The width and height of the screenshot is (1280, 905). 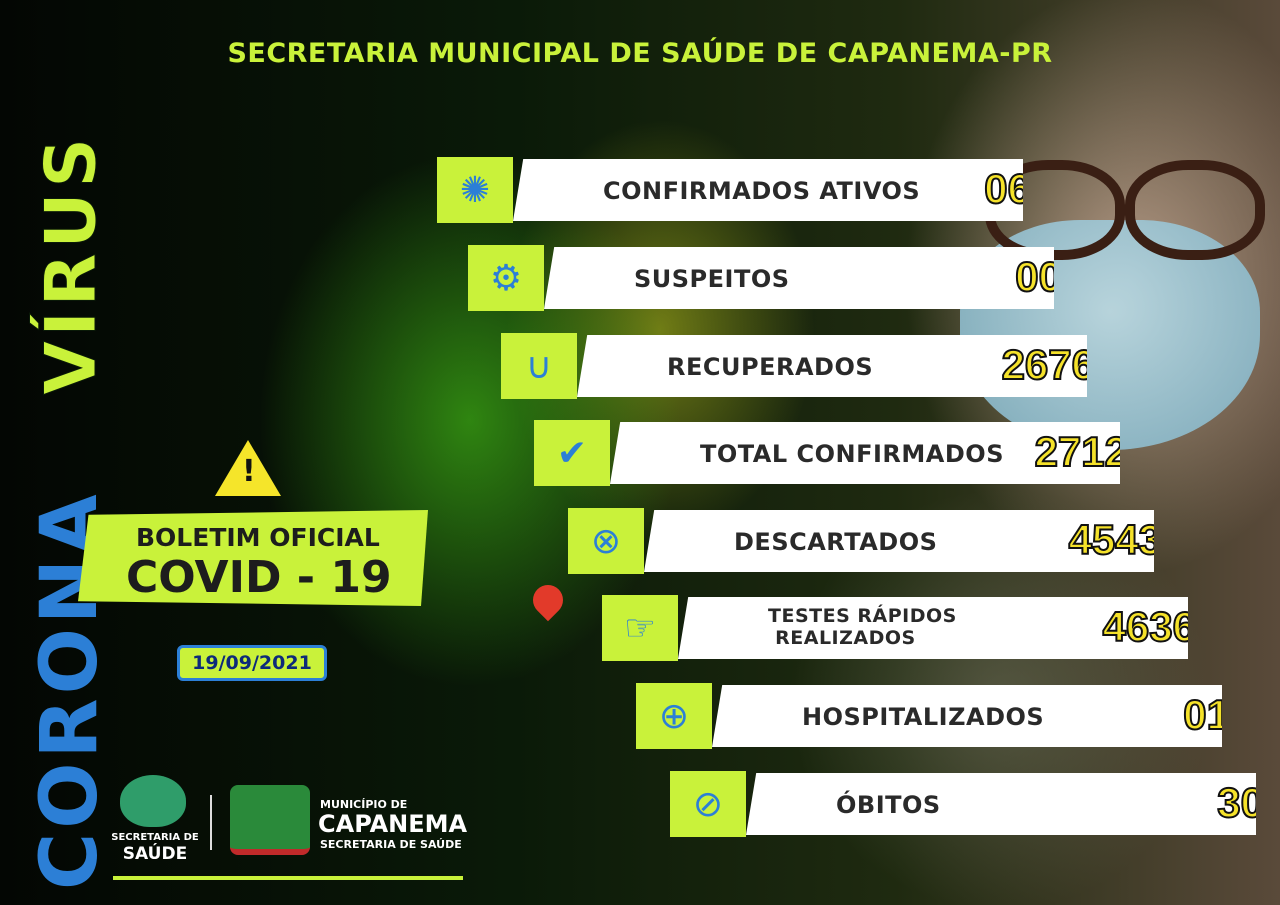 What do you see at coordinates (153, 801) in the screenshot?
I see `saude-heart-logo` at bounding box center [153, 801].